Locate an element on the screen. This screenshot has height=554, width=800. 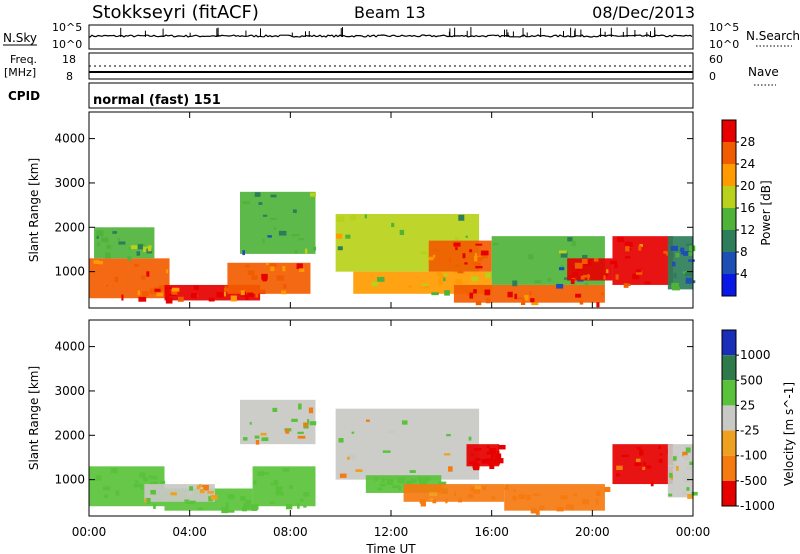
power-y-label: Slant Range [km] is located at coordinates (34, 210).